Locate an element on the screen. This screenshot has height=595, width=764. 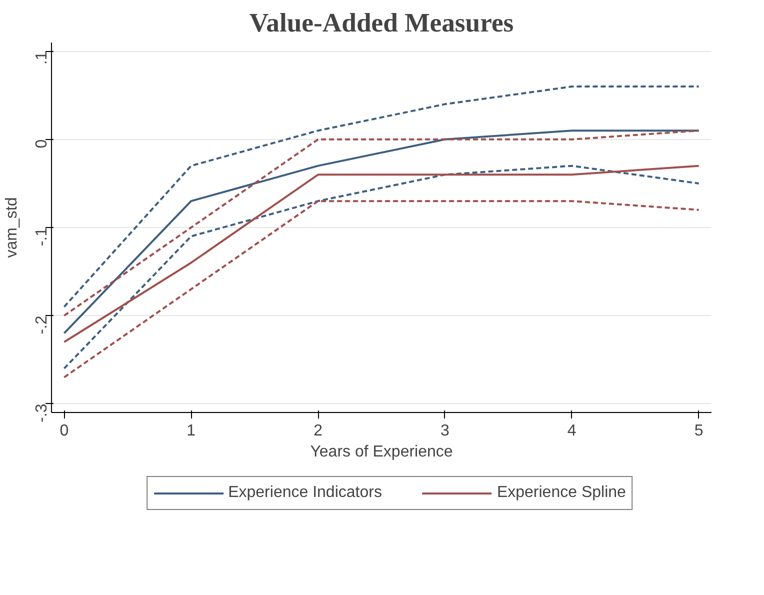
x-tick-label: 2 is located at coordinates (318, 431).